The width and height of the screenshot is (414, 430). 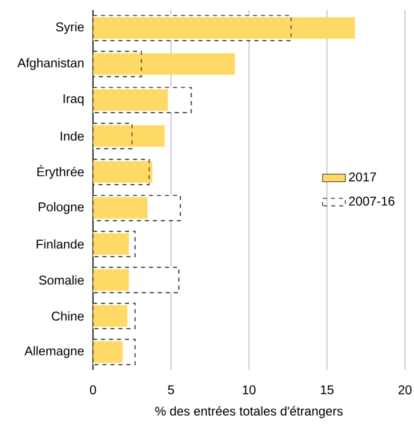 What do you see at coordinates (405, 389) in the screenshot?
I see `x-tick-label: 20` at bounding box center [405, 389].